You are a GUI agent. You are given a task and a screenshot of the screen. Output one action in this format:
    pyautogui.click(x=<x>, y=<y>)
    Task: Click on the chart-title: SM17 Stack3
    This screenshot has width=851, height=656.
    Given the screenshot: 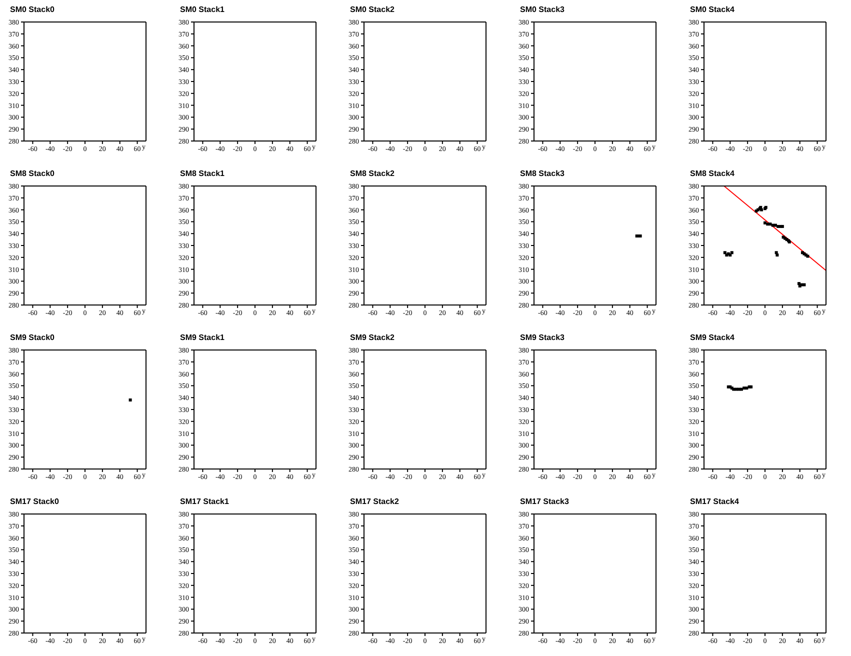 What is the action you would take?
    pyautogui.click(x=544, y=501)
    